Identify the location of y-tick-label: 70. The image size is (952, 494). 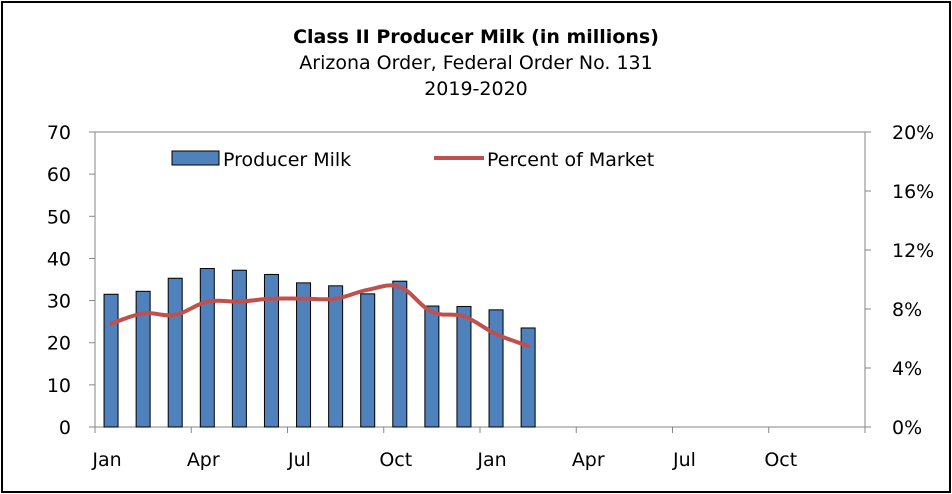
(59, 133).